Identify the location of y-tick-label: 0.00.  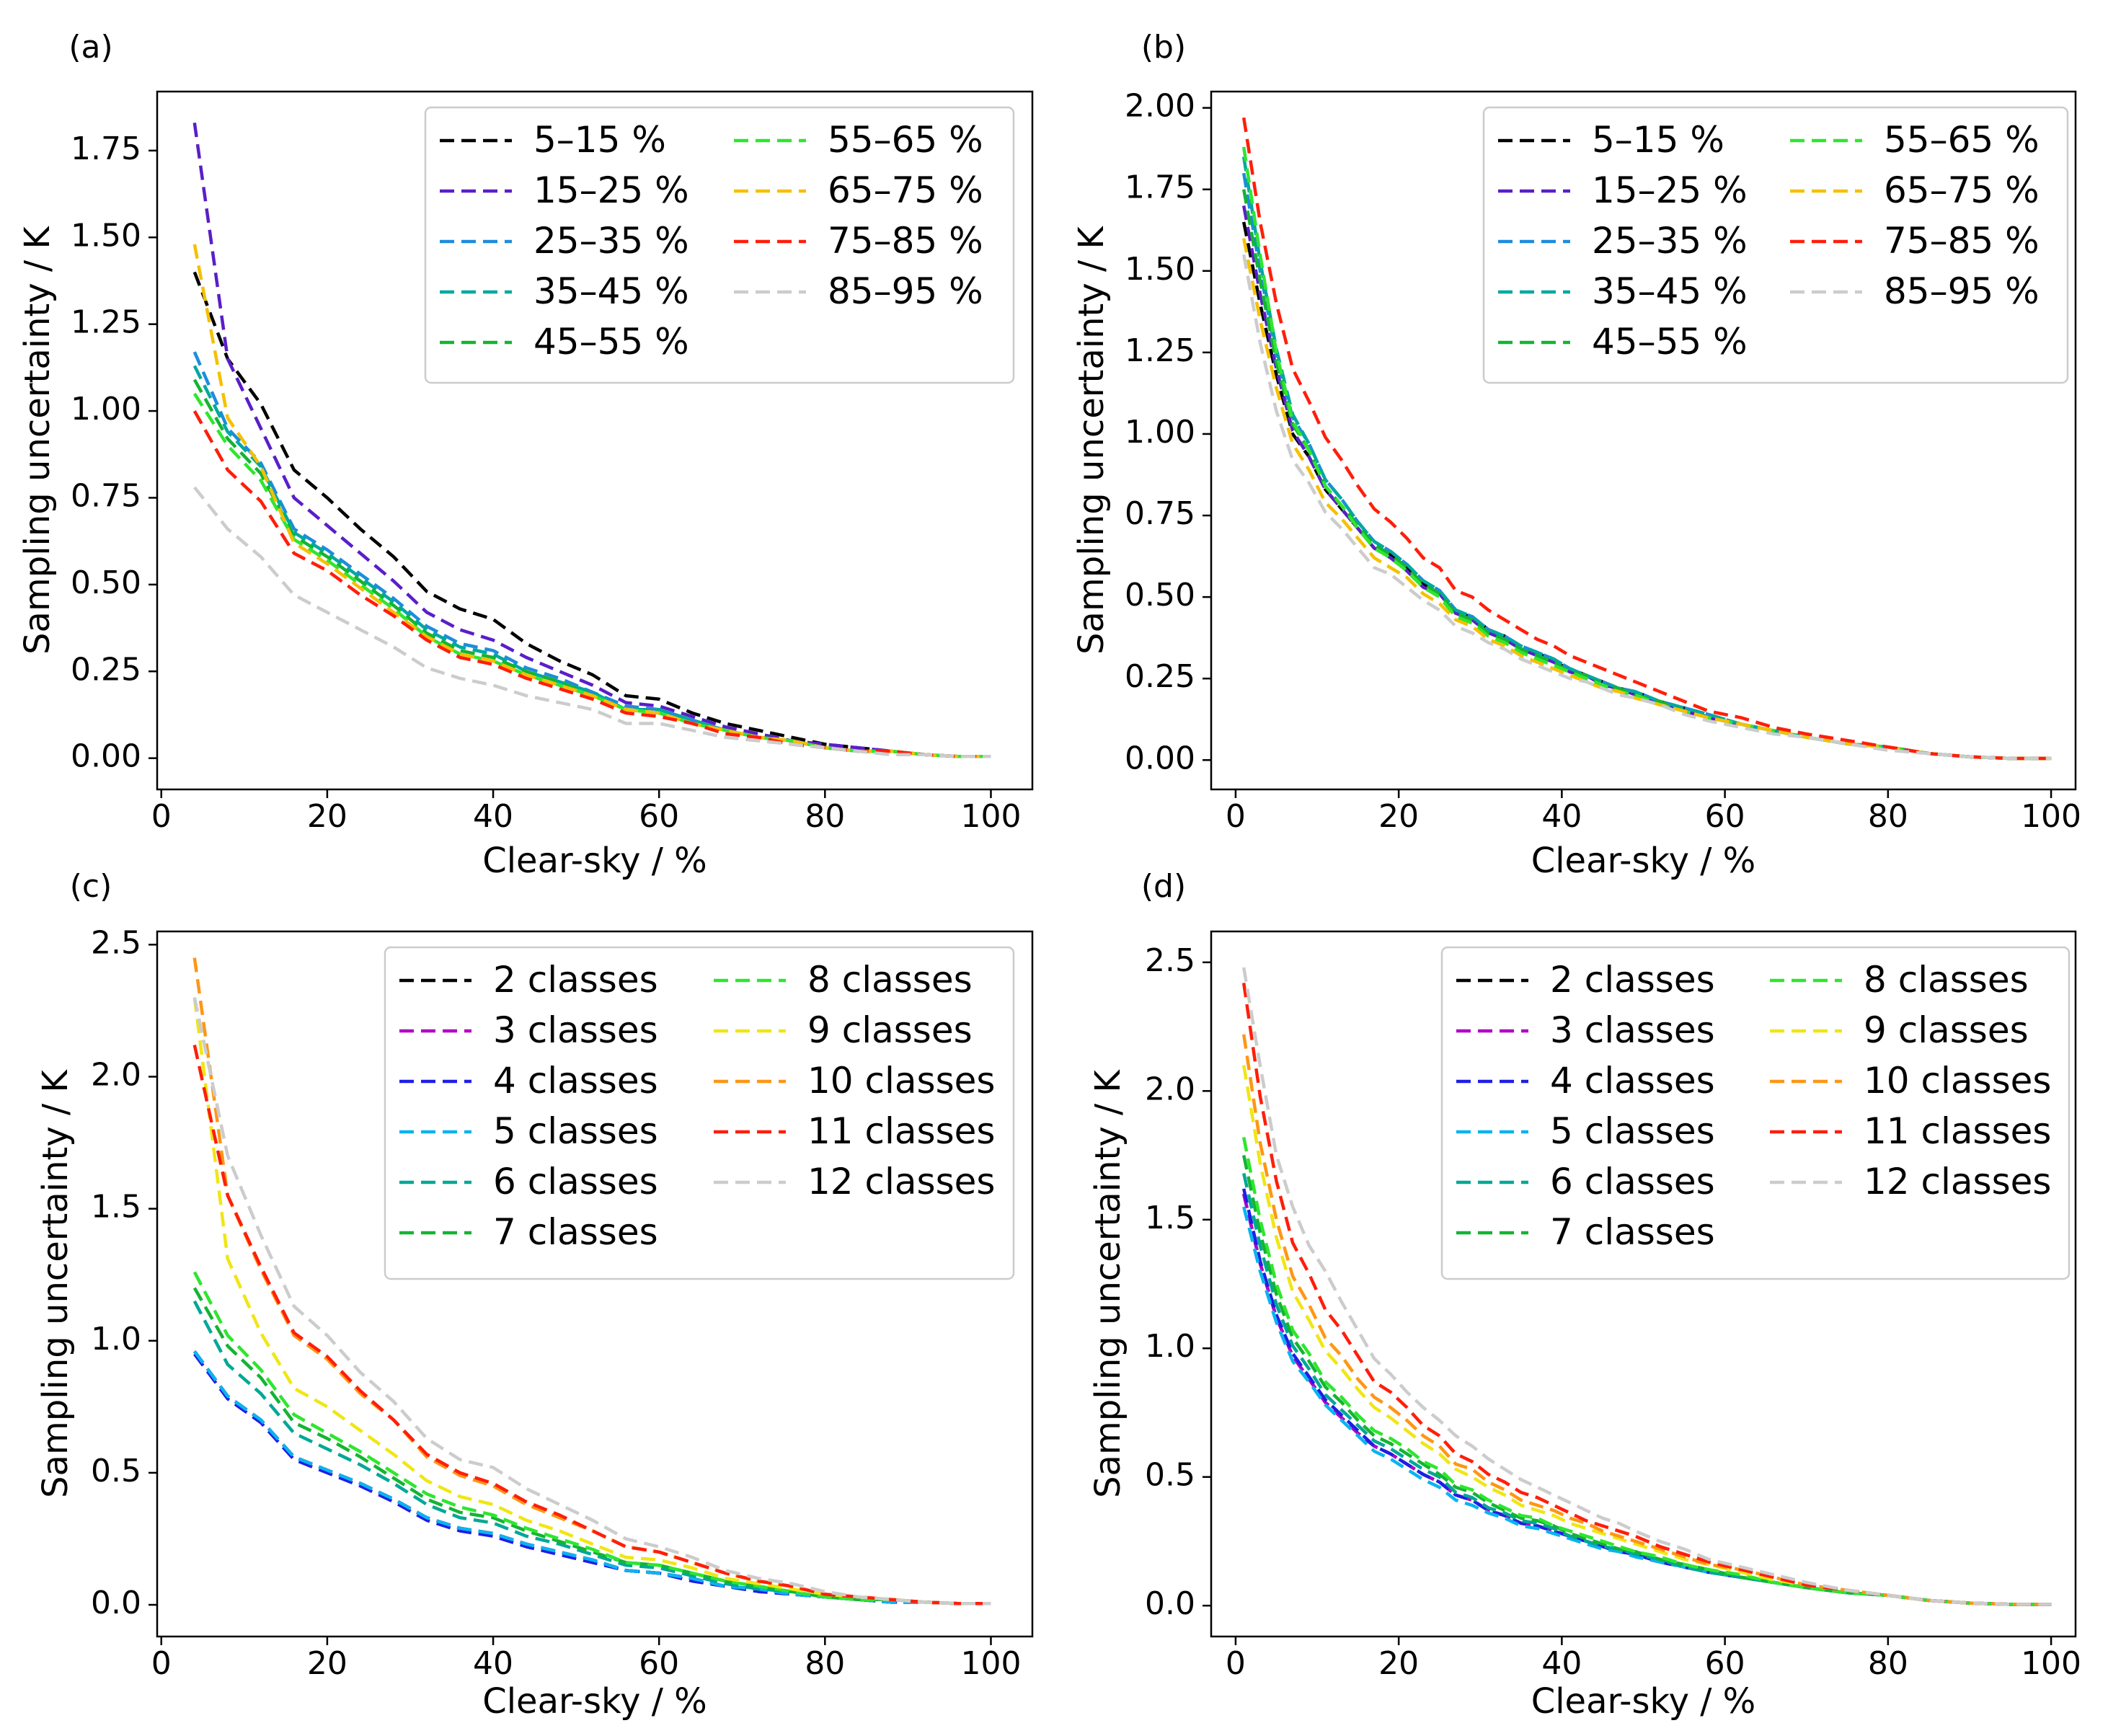
(1160, 758).